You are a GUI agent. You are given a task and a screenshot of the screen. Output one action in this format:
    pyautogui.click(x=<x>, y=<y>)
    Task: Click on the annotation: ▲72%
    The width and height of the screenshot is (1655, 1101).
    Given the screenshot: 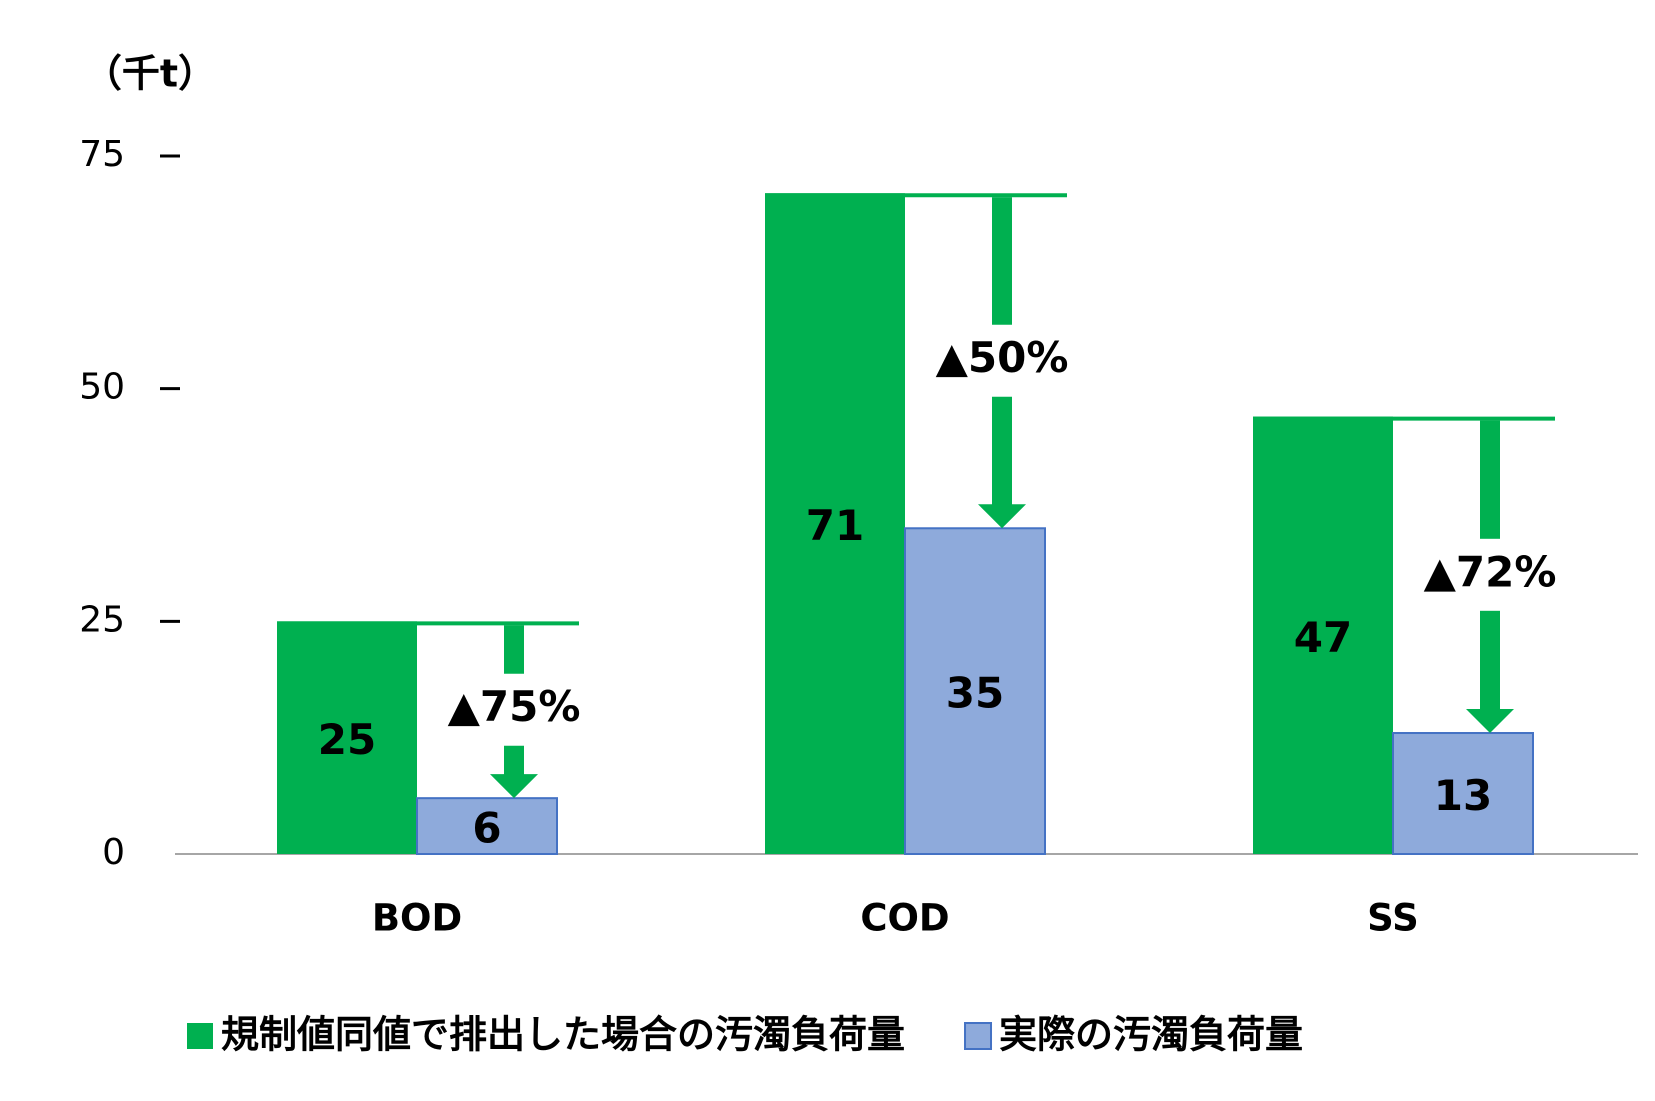 What is the action you would take?
    pyautogui.click(x=1490, y=571)
    